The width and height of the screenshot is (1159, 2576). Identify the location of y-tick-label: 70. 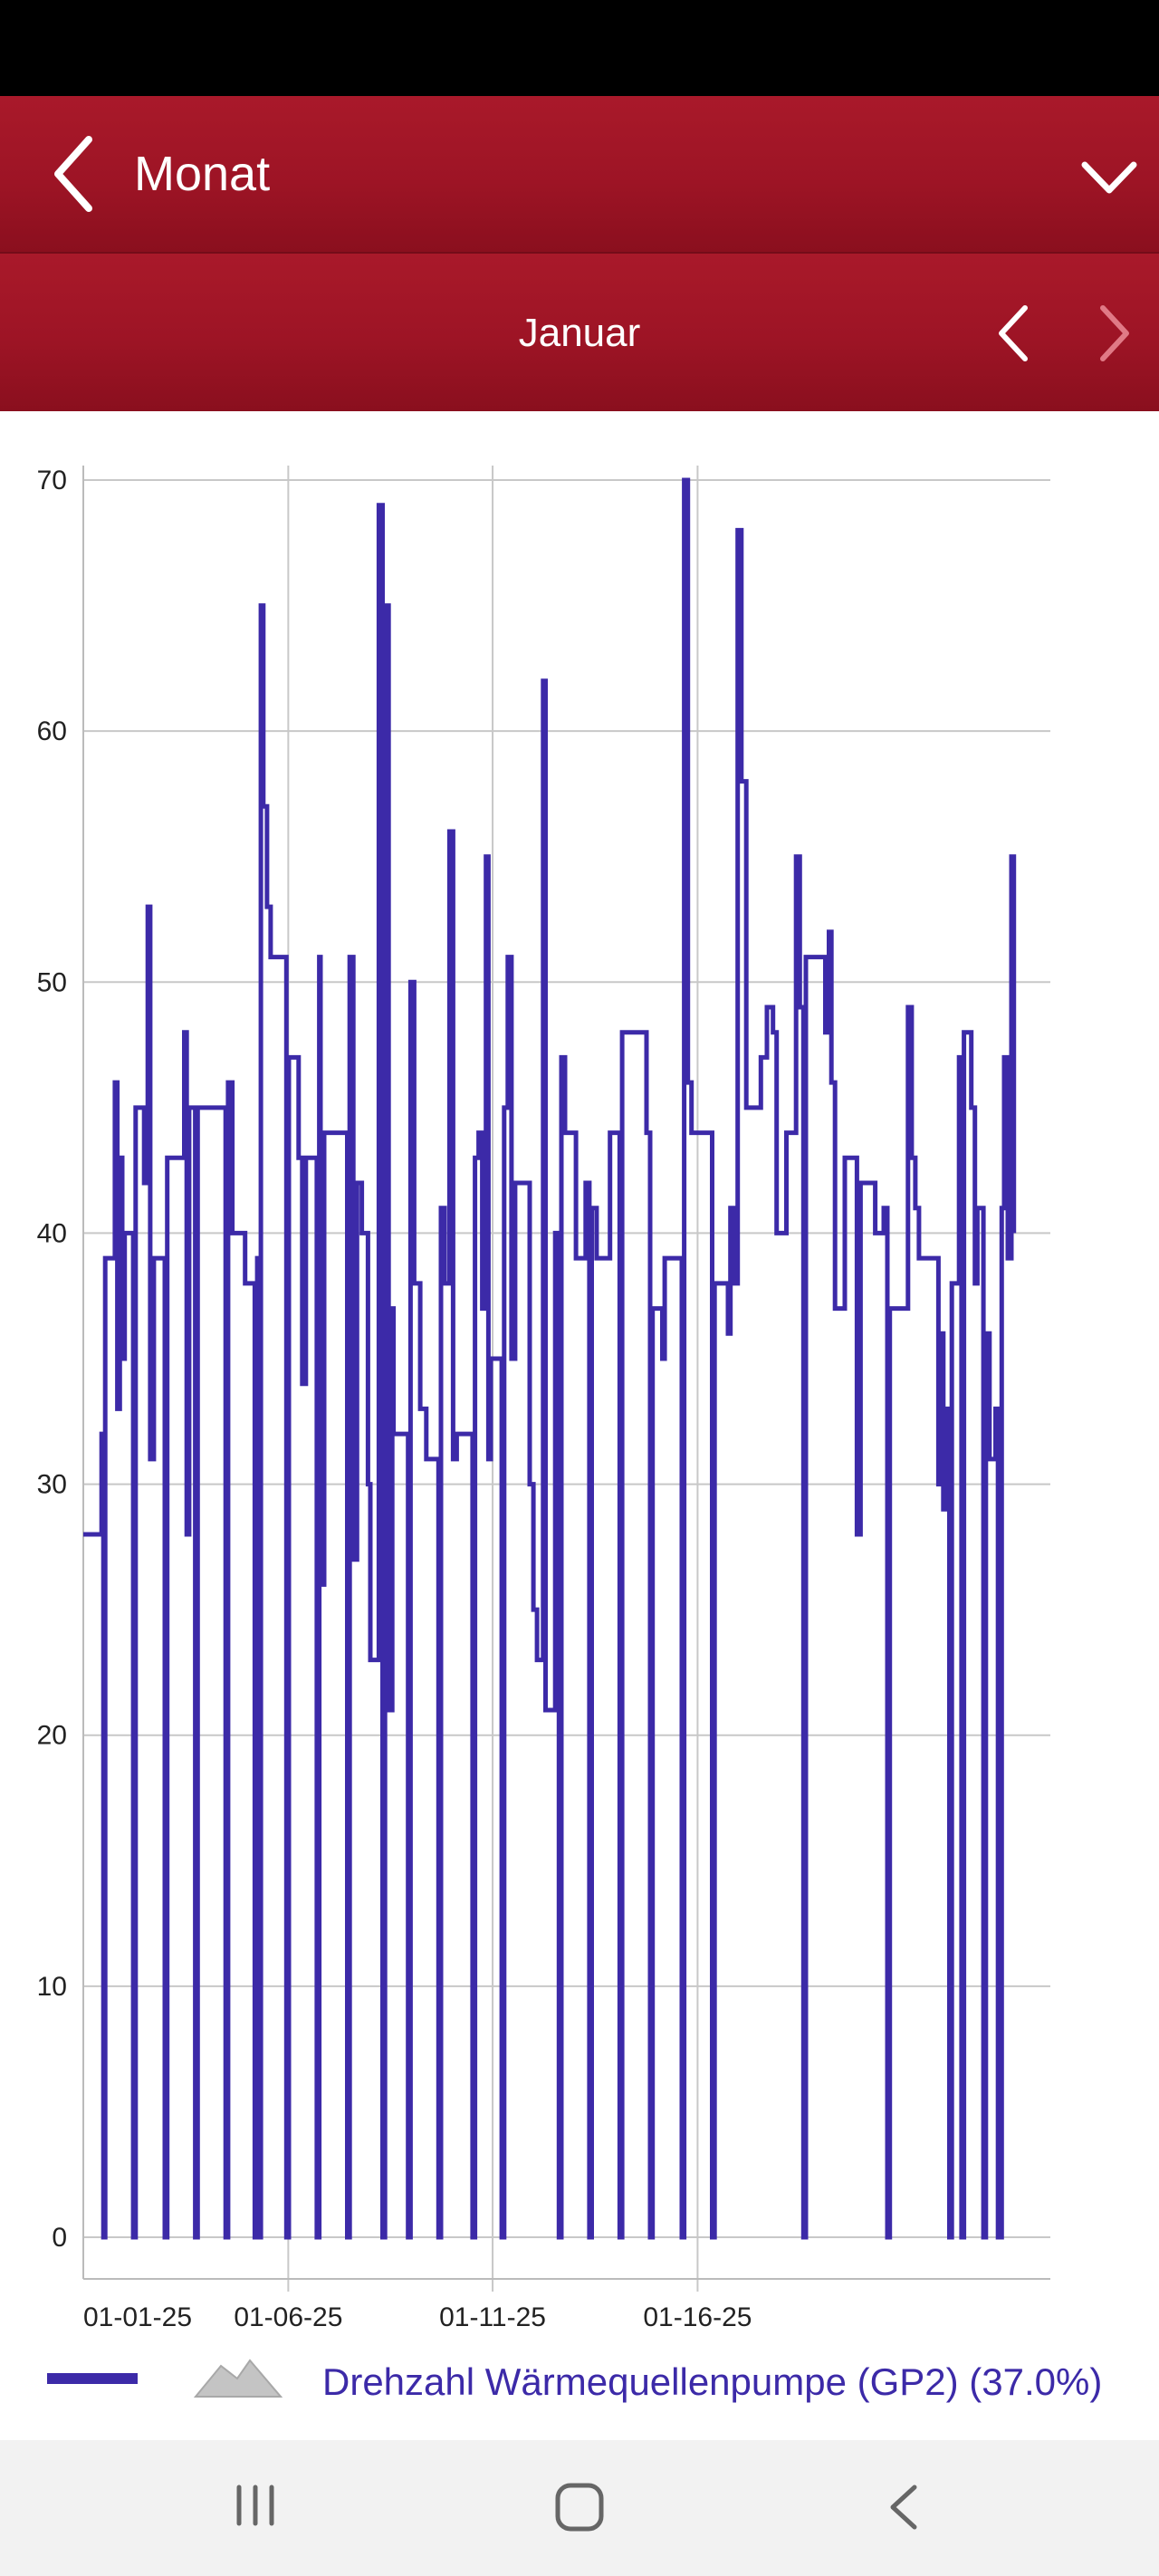
(52, 480).